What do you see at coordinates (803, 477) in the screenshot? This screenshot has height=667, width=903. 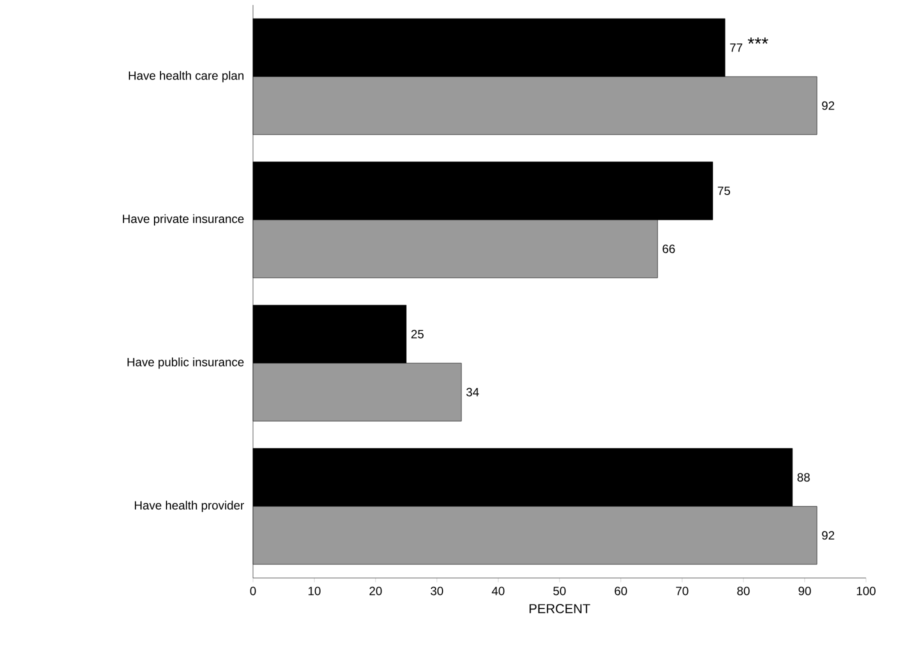 I see `data-label: 88` at bounding box center [803, 477].